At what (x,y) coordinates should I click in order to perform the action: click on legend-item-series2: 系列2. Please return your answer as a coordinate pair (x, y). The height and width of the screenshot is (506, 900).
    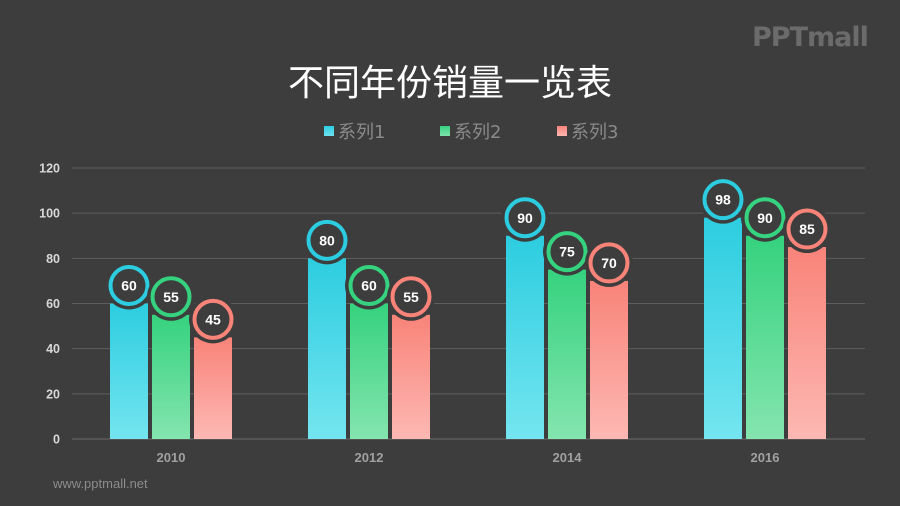
    Looking at the image, I should click on (470, 131).